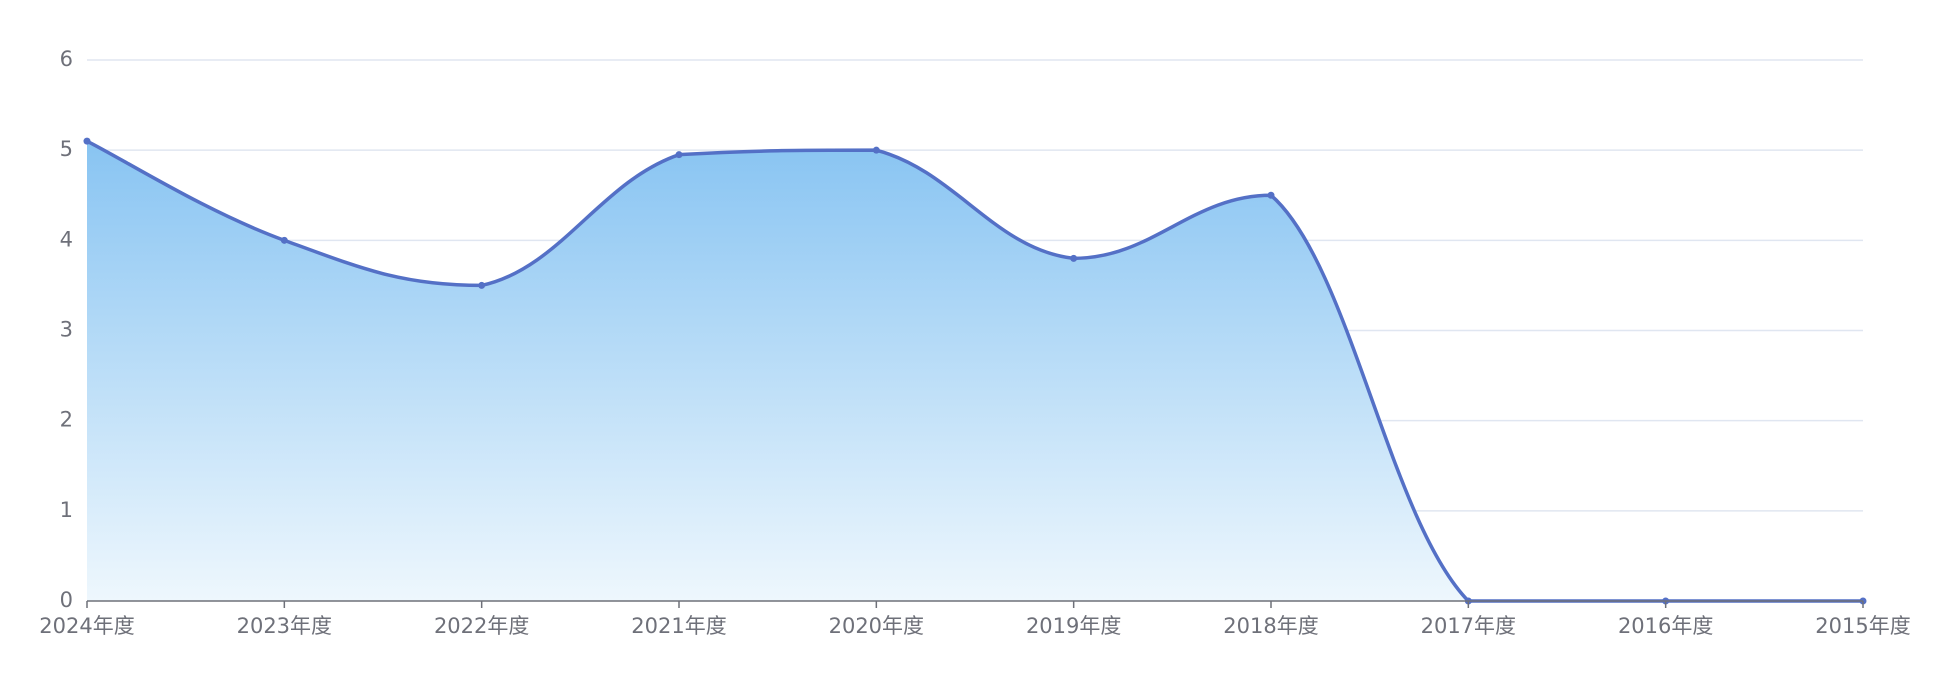 Image resolution: width=1946 pixels, height=681 pixels. What do you see at coordinates (678, 626) in the screenshot?
I see `x-tick-label: 2021年度` at bounding box center [678, 626].